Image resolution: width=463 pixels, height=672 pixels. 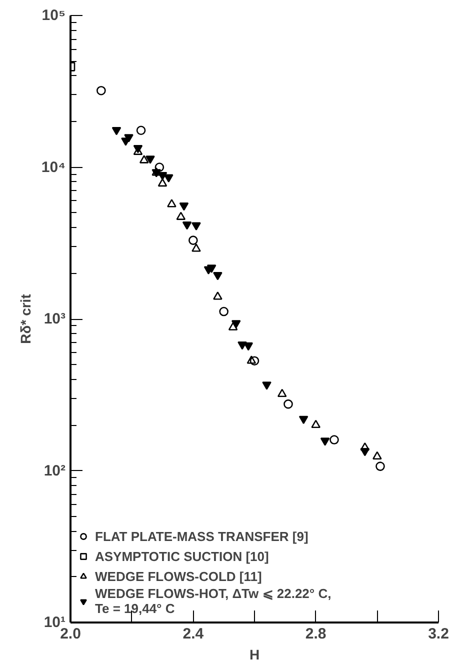 What do you see at coordinates (53, 167) in the screenshot?
I see `y-tick-label: 10⁴` at bounding box center [53, 167].